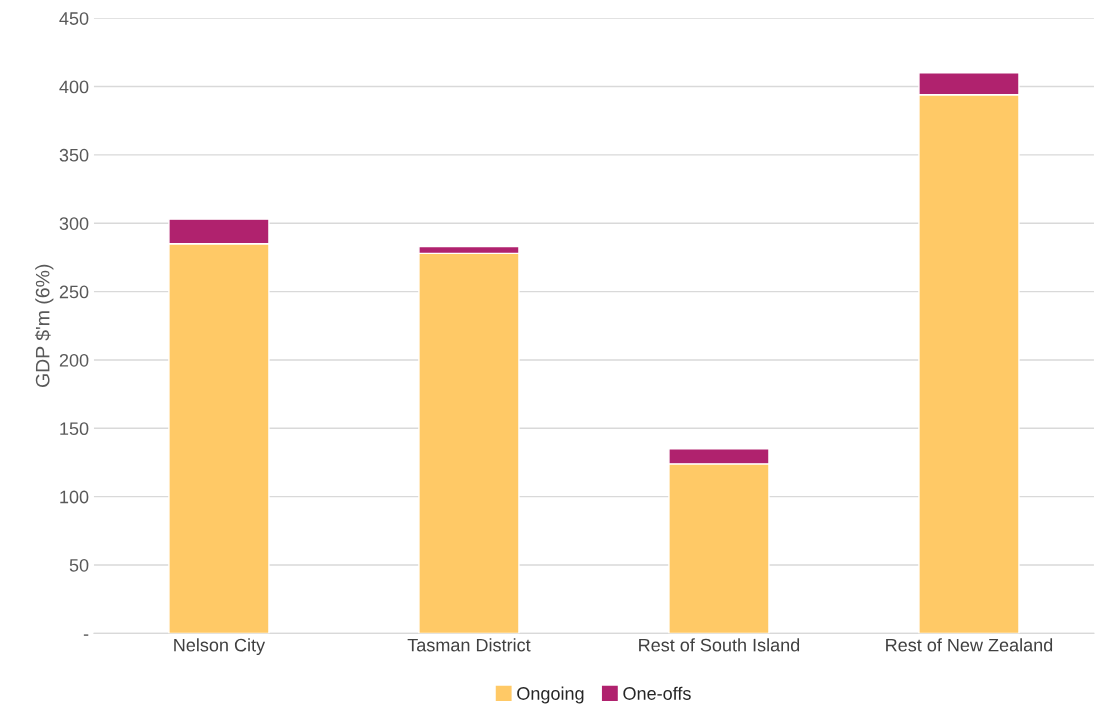 This screenshot has width=1105, height=728. What do you see at coordinates (74, 497) in the screenshot?
I see `y-tick-label: 100` at bounding box center [74, 497].